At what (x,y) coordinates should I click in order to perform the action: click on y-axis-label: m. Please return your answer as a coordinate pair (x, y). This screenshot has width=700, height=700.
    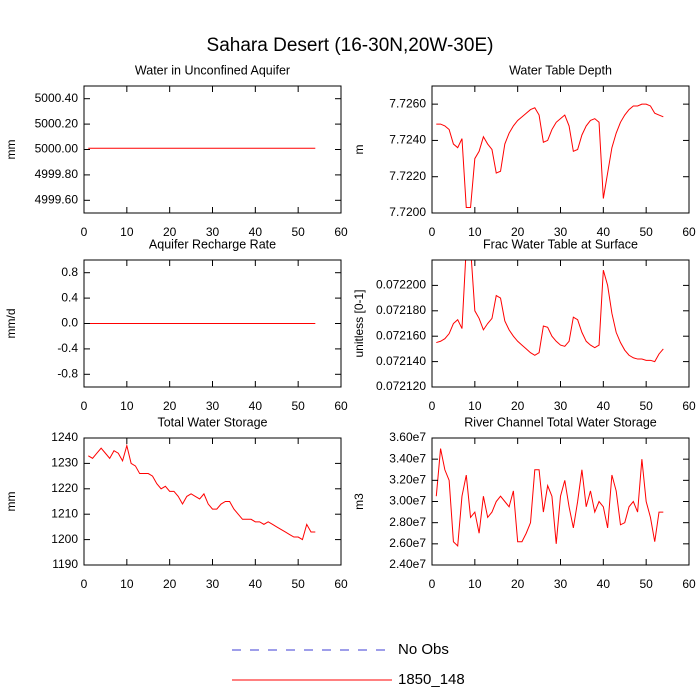
    Looking at the image, I should click on (359, 150).